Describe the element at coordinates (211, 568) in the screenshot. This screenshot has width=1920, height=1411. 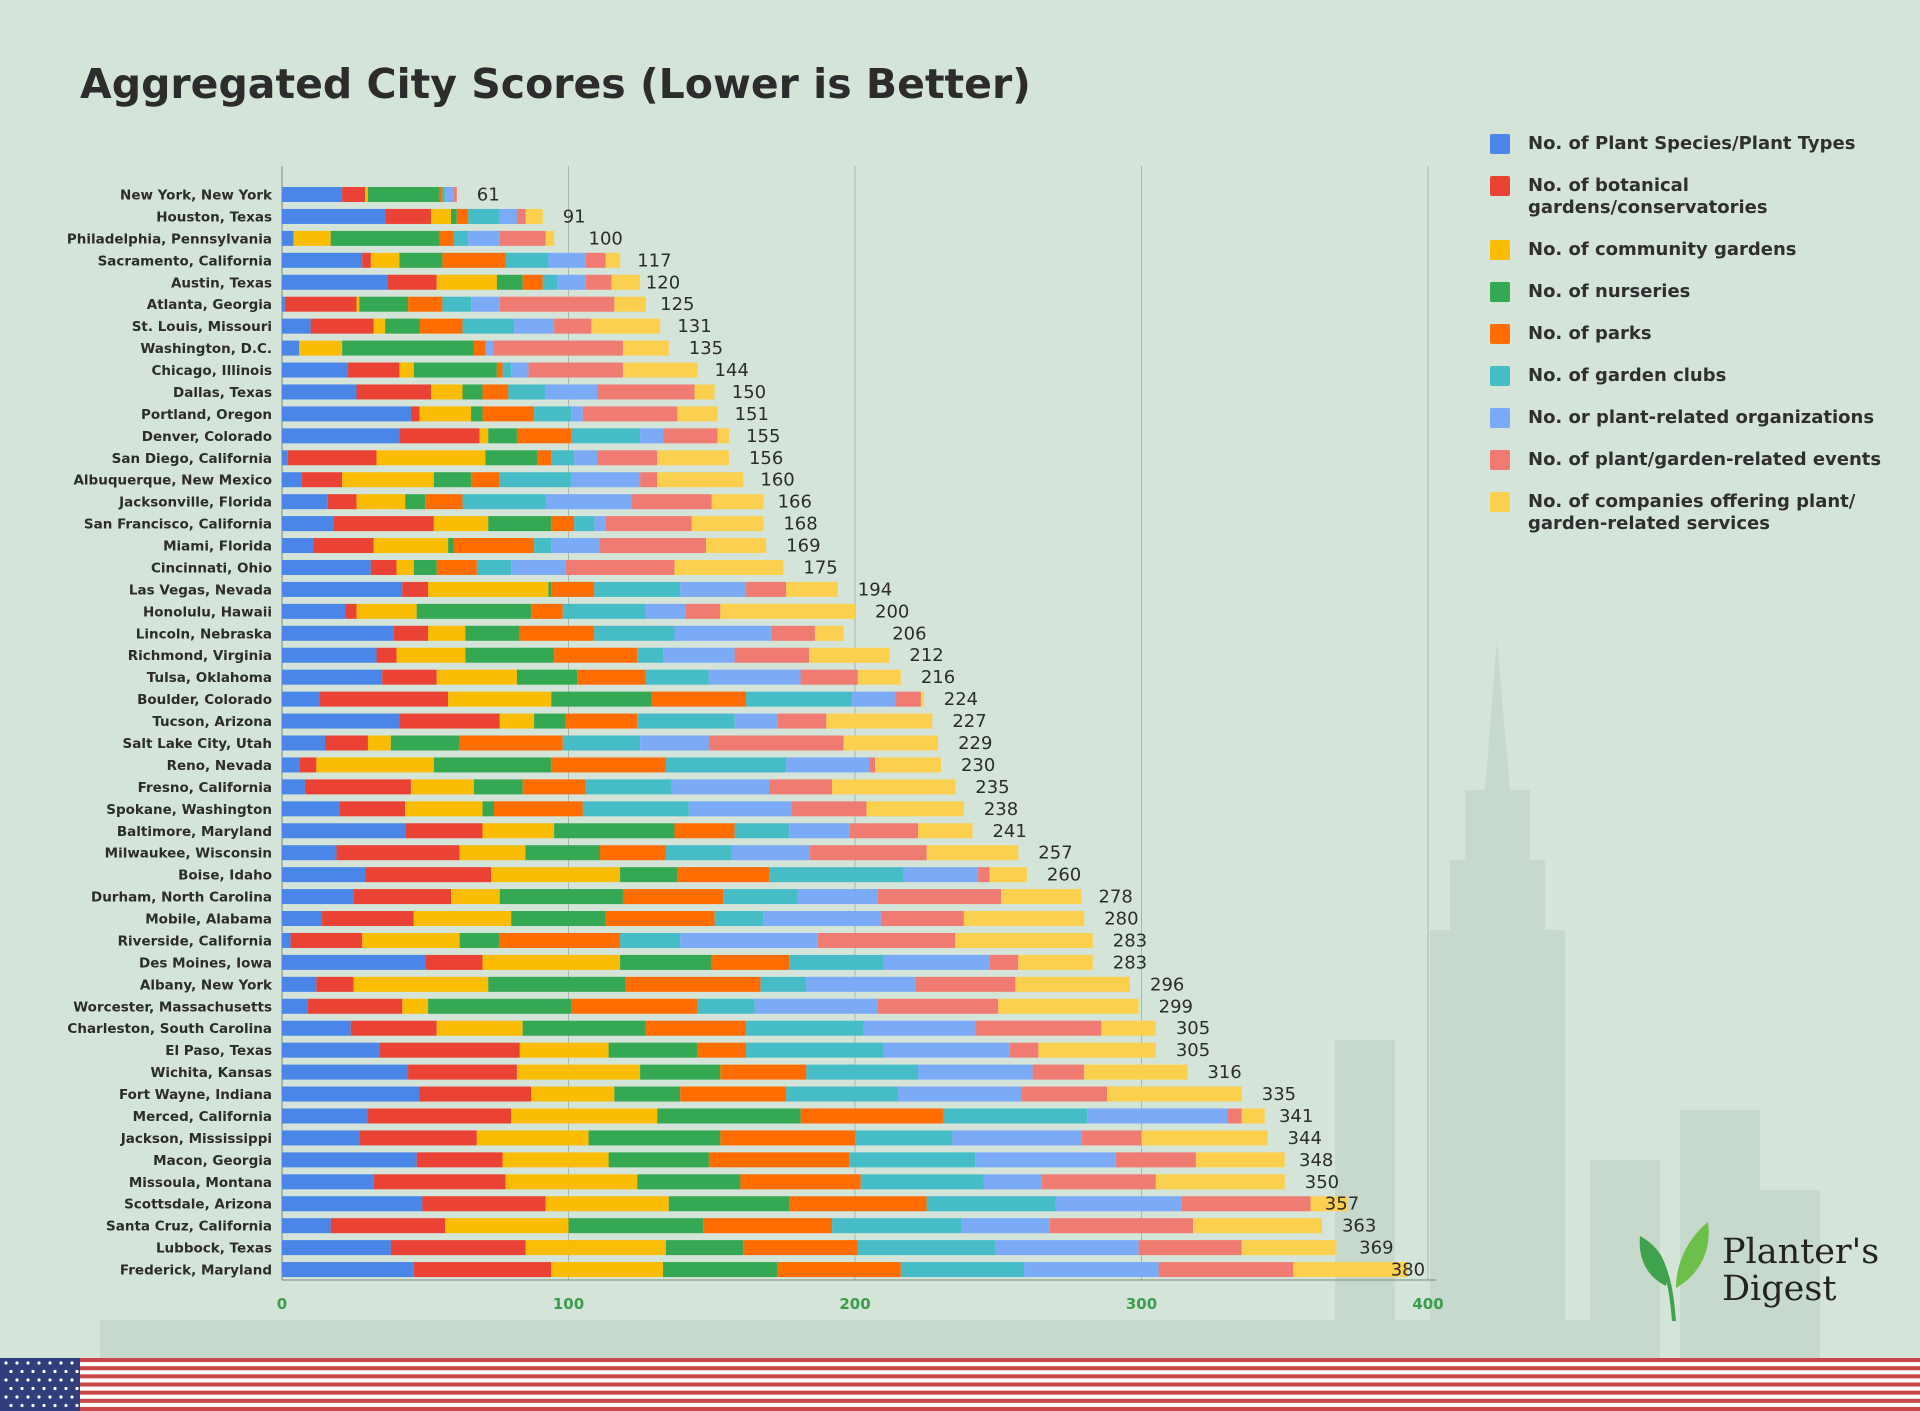
I see `category-label: Cincinnati, Ohio` at that location.